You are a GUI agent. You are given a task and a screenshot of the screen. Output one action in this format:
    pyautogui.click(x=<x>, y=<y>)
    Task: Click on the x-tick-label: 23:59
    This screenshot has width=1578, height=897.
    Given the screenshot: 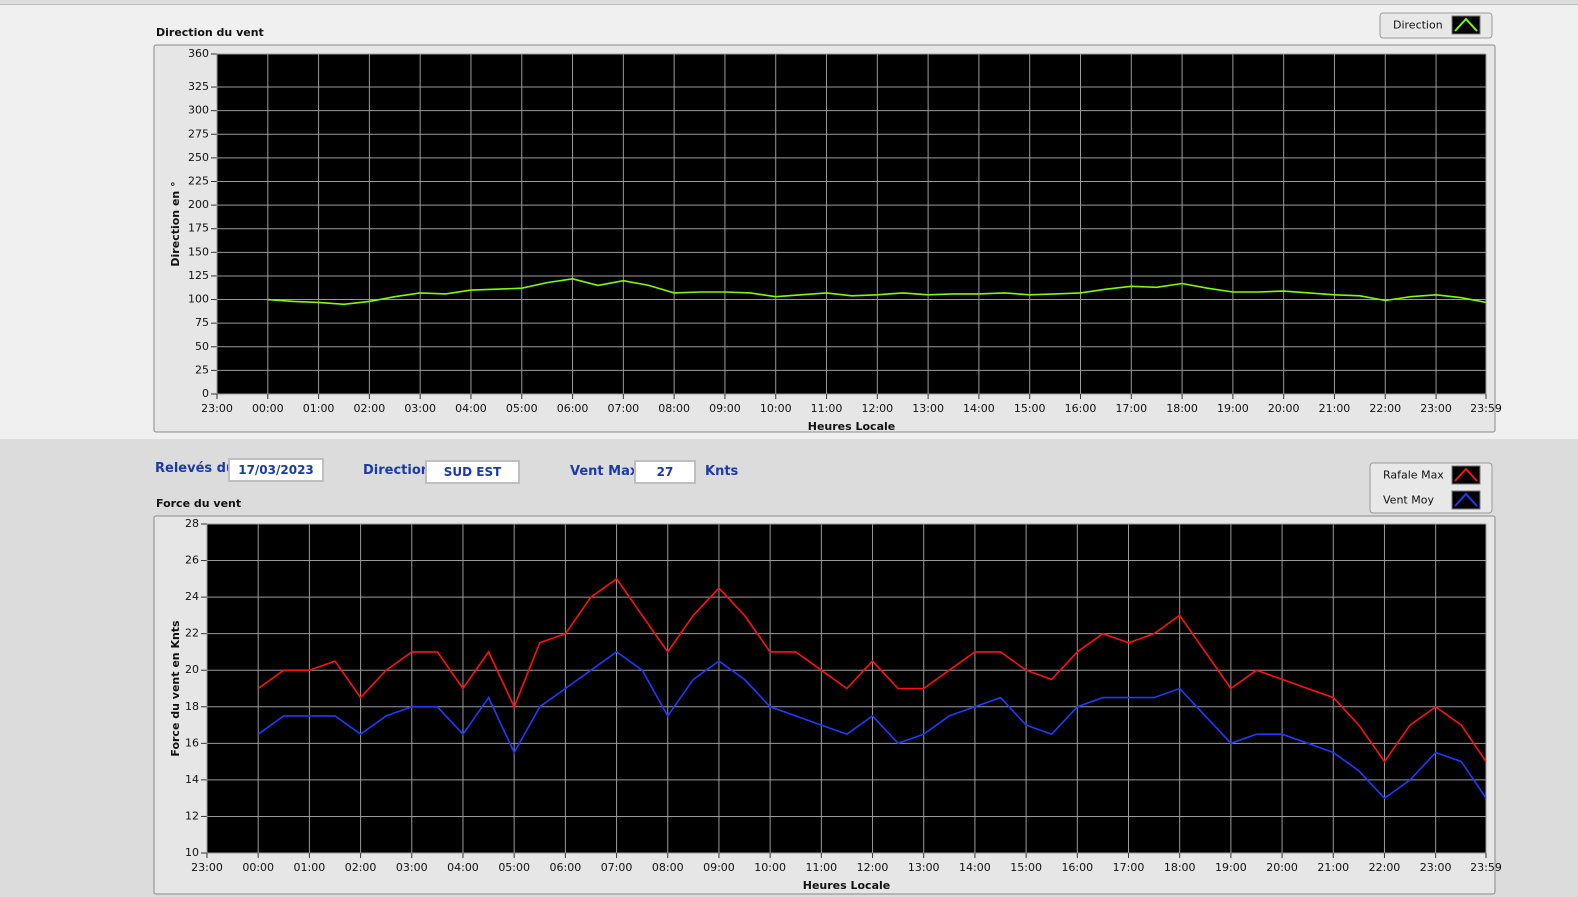 What is the action you would take?
    pyautogui.click(x=1486, y=408)
    